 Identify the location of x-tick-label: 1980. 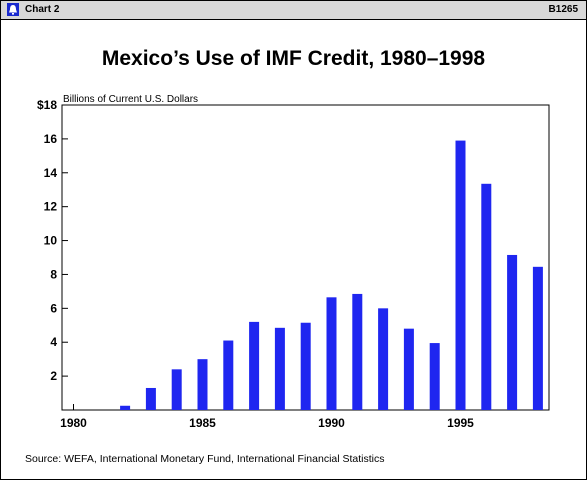
(73, 423).